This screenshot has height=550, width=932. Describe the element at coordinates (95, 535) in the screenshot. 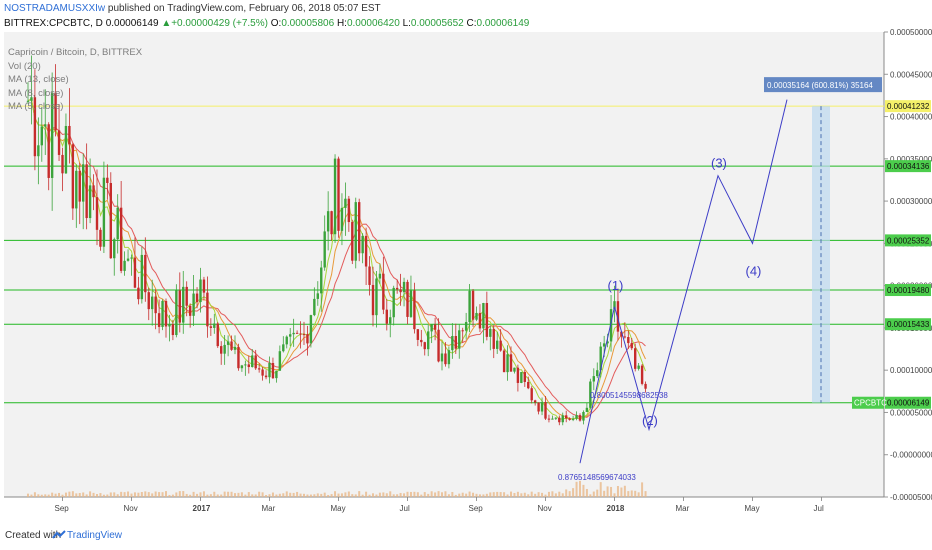

I see `tradingview-brand-link: TradingView` at that location.